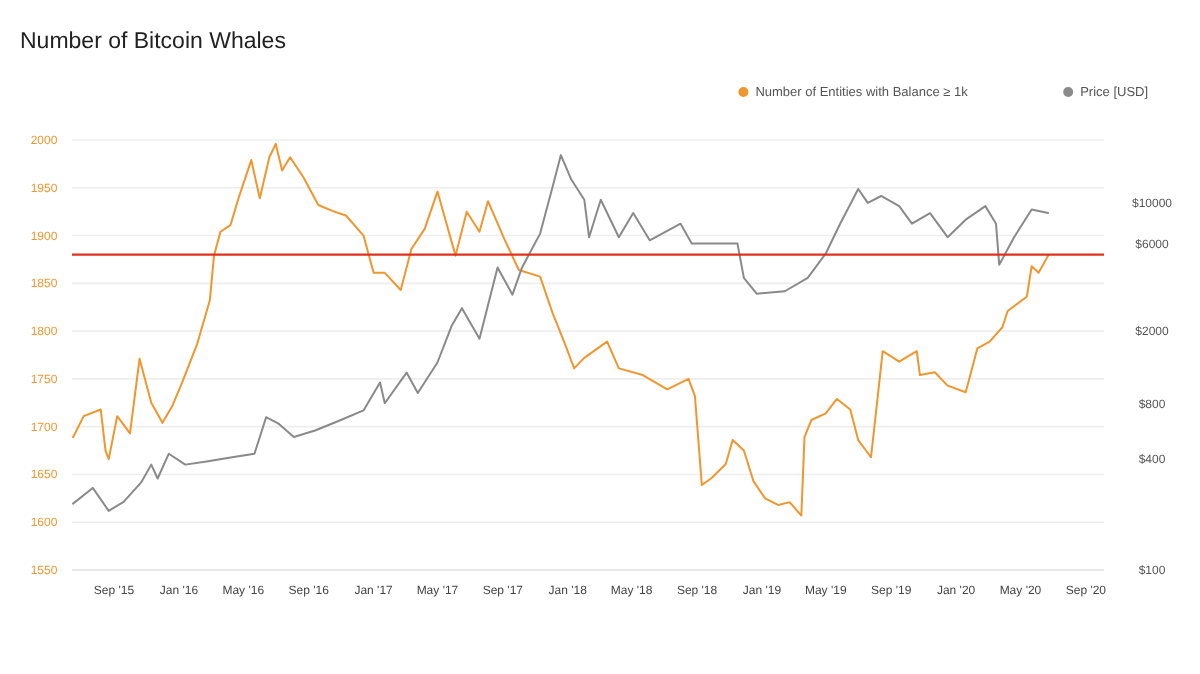 Image resolution: width=1200 pixels, height=674 pixels. What do you see at coordinates (153, 42) in the screenshot?
I see `chart-title: Number of Bitcoin Whales` at bounding box center [153, 42].